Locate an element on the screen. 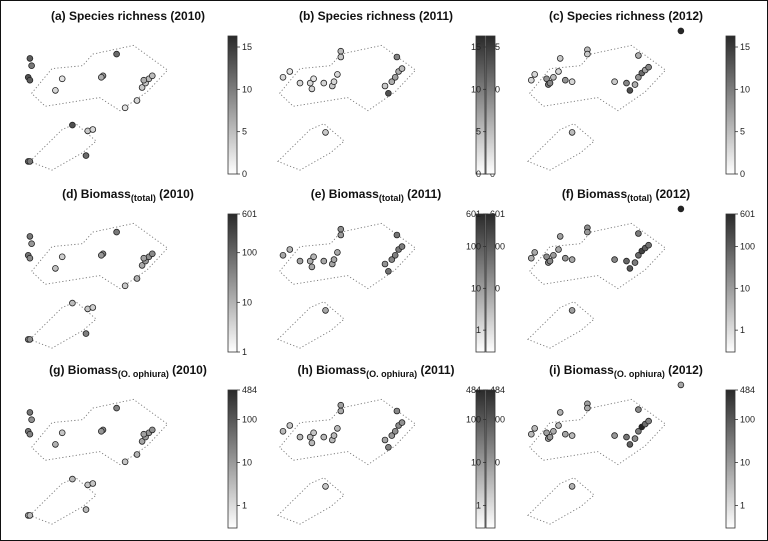  panel-c: (c) Species richness (2012) 0 5 10 15 0 5 10 15 is located at coordinates (610, 94).